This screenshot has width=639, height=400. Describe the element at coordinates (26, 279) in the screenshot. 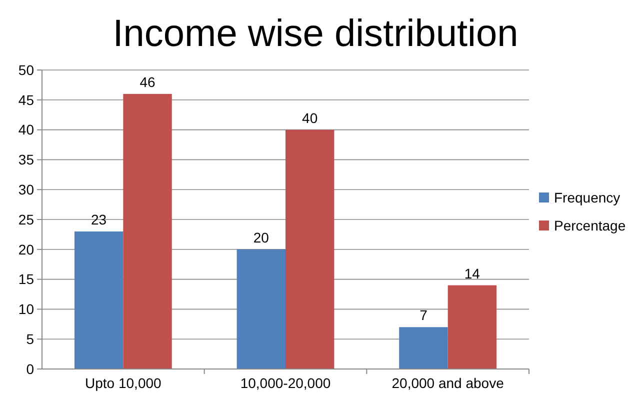

I see `y-tick-label: 15` at that location.